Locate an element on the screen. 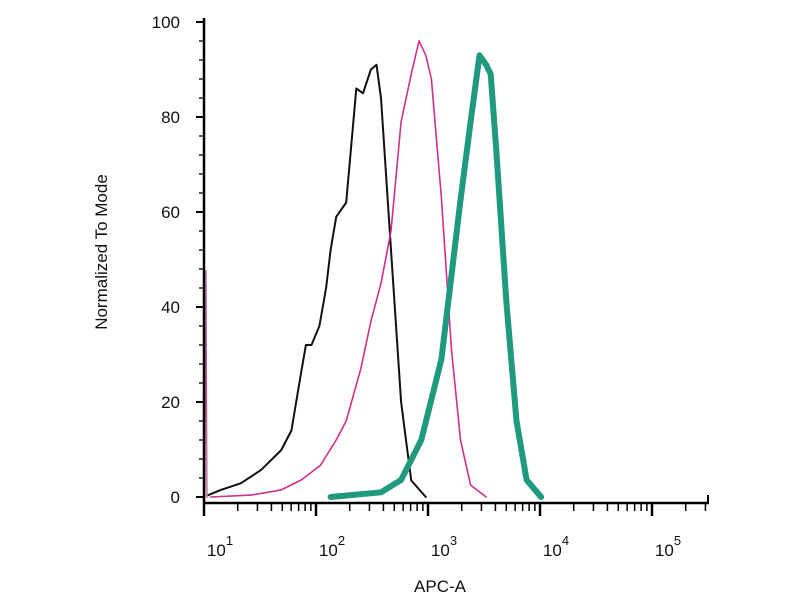  y-tick-label: 40 is located at coordinates (170, 307).